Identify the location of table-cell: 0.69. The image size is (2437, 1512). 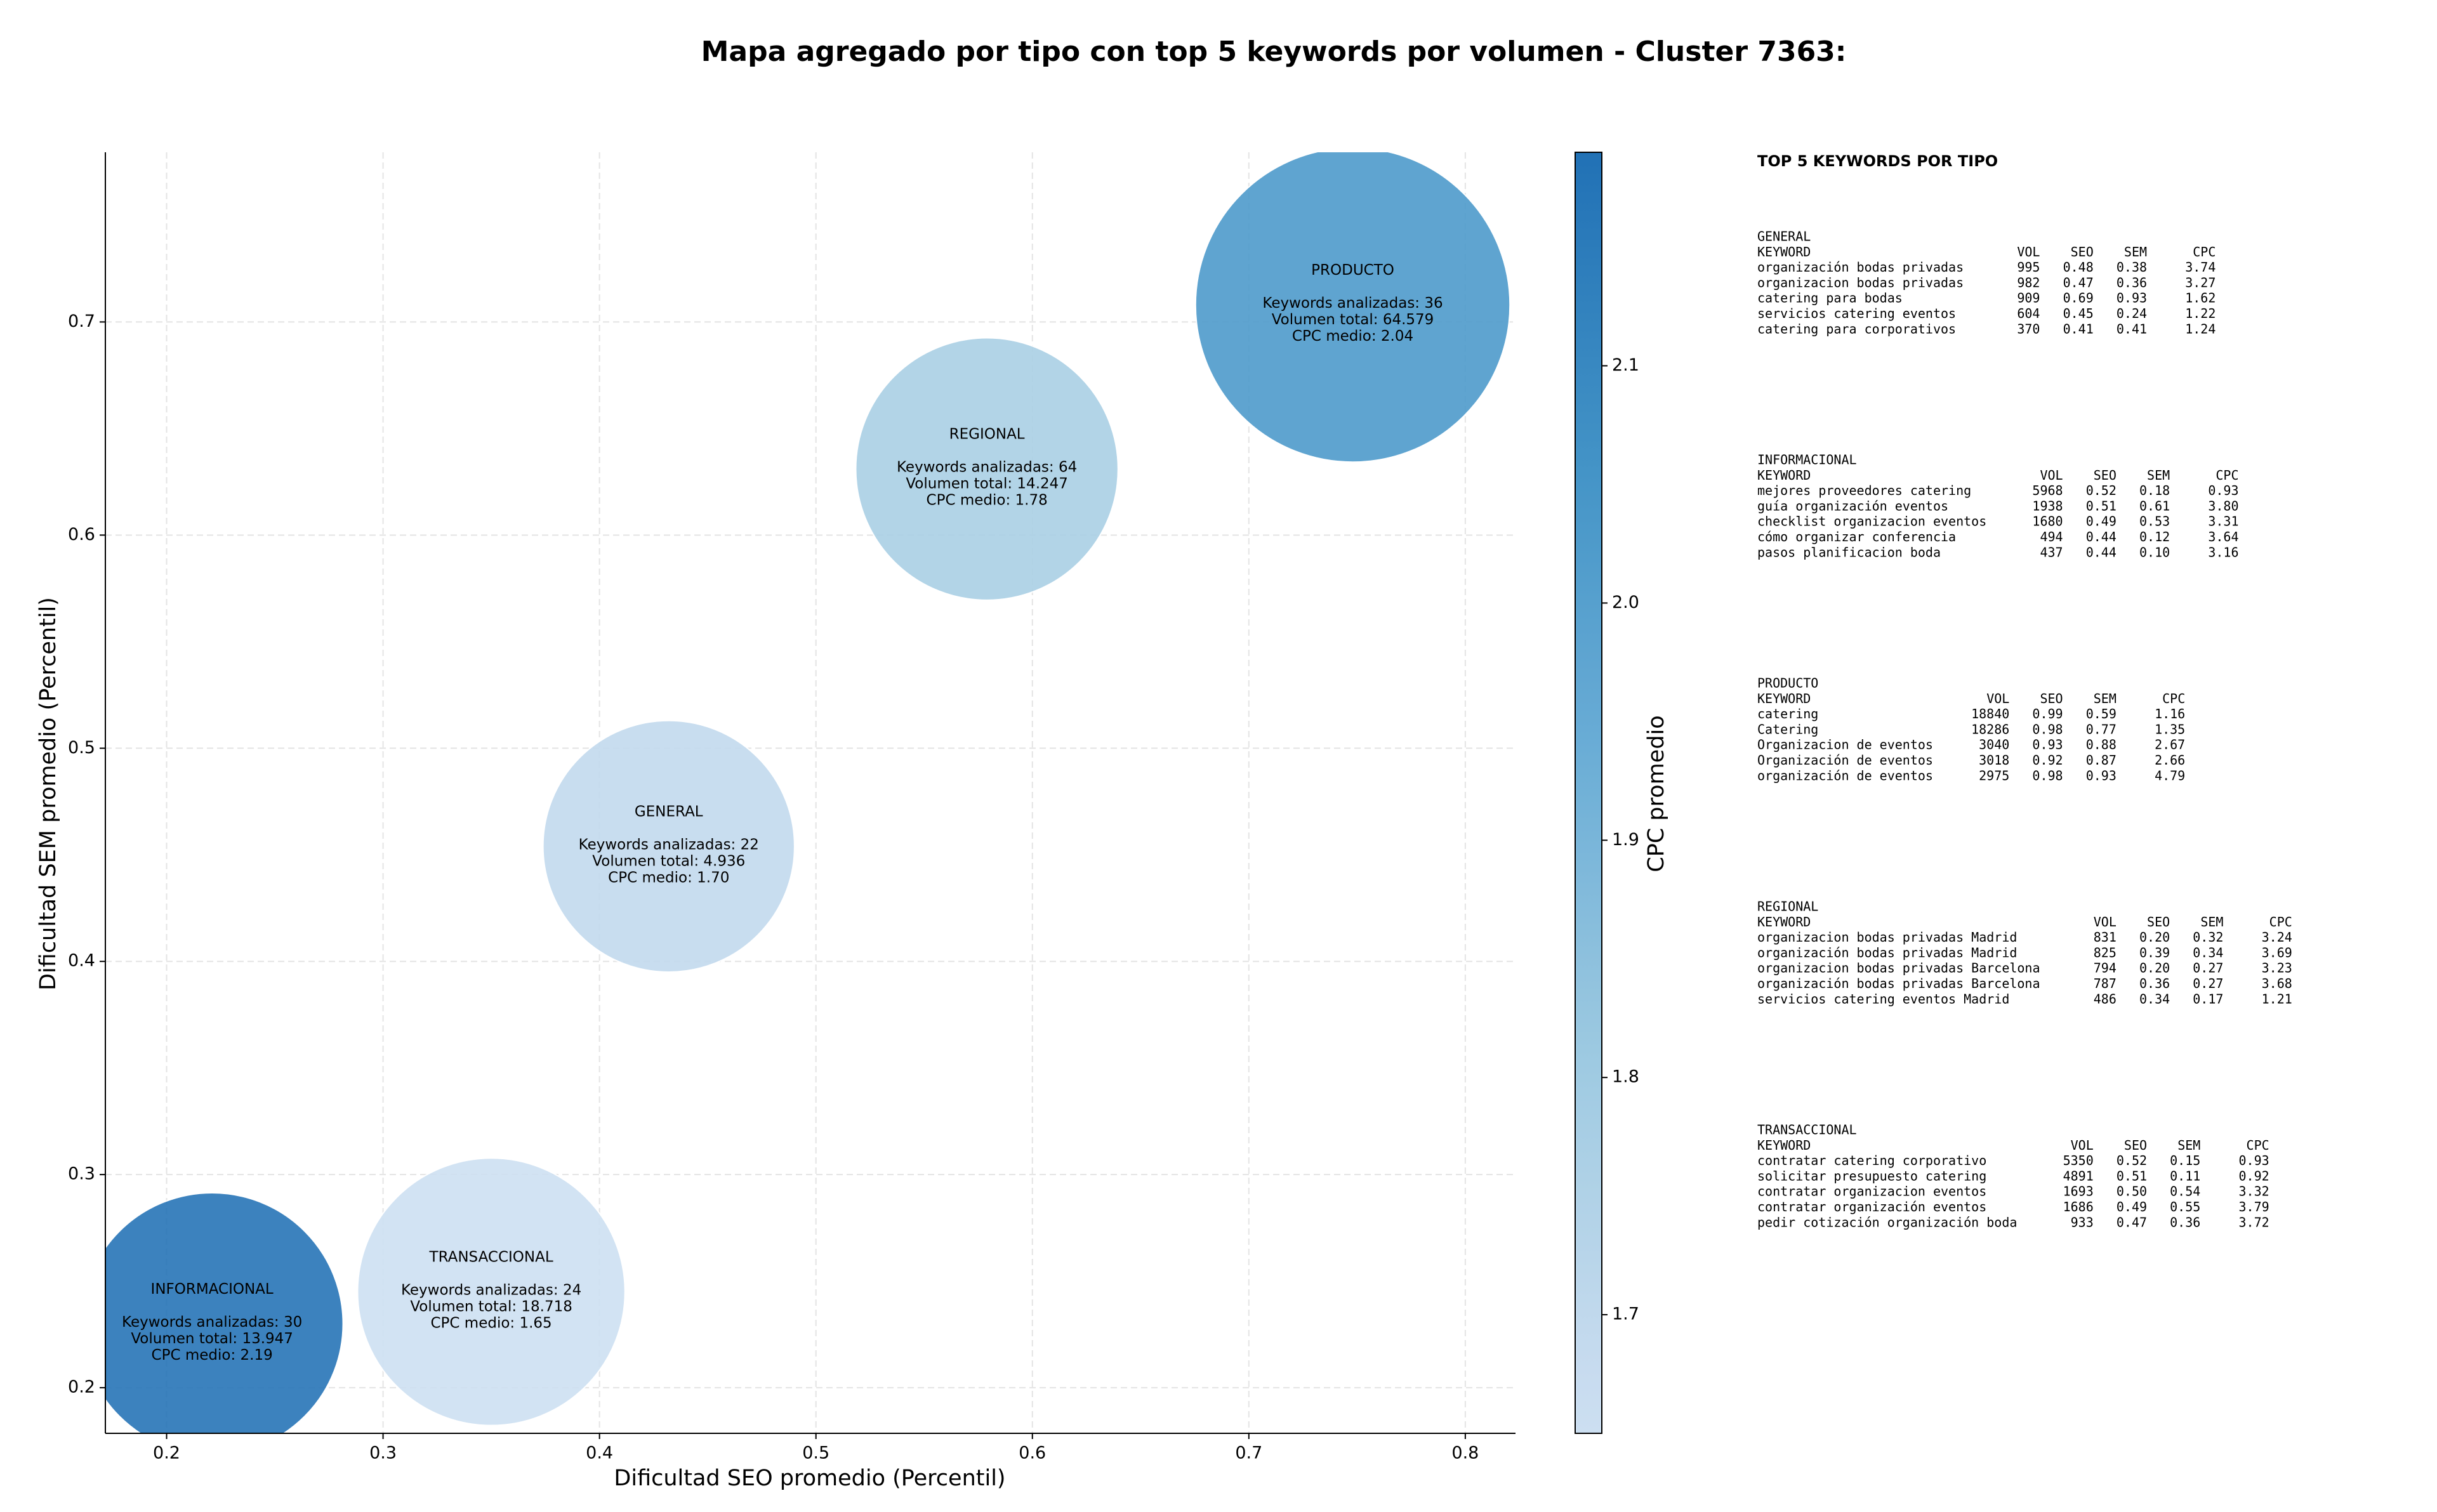
(2078, 299).